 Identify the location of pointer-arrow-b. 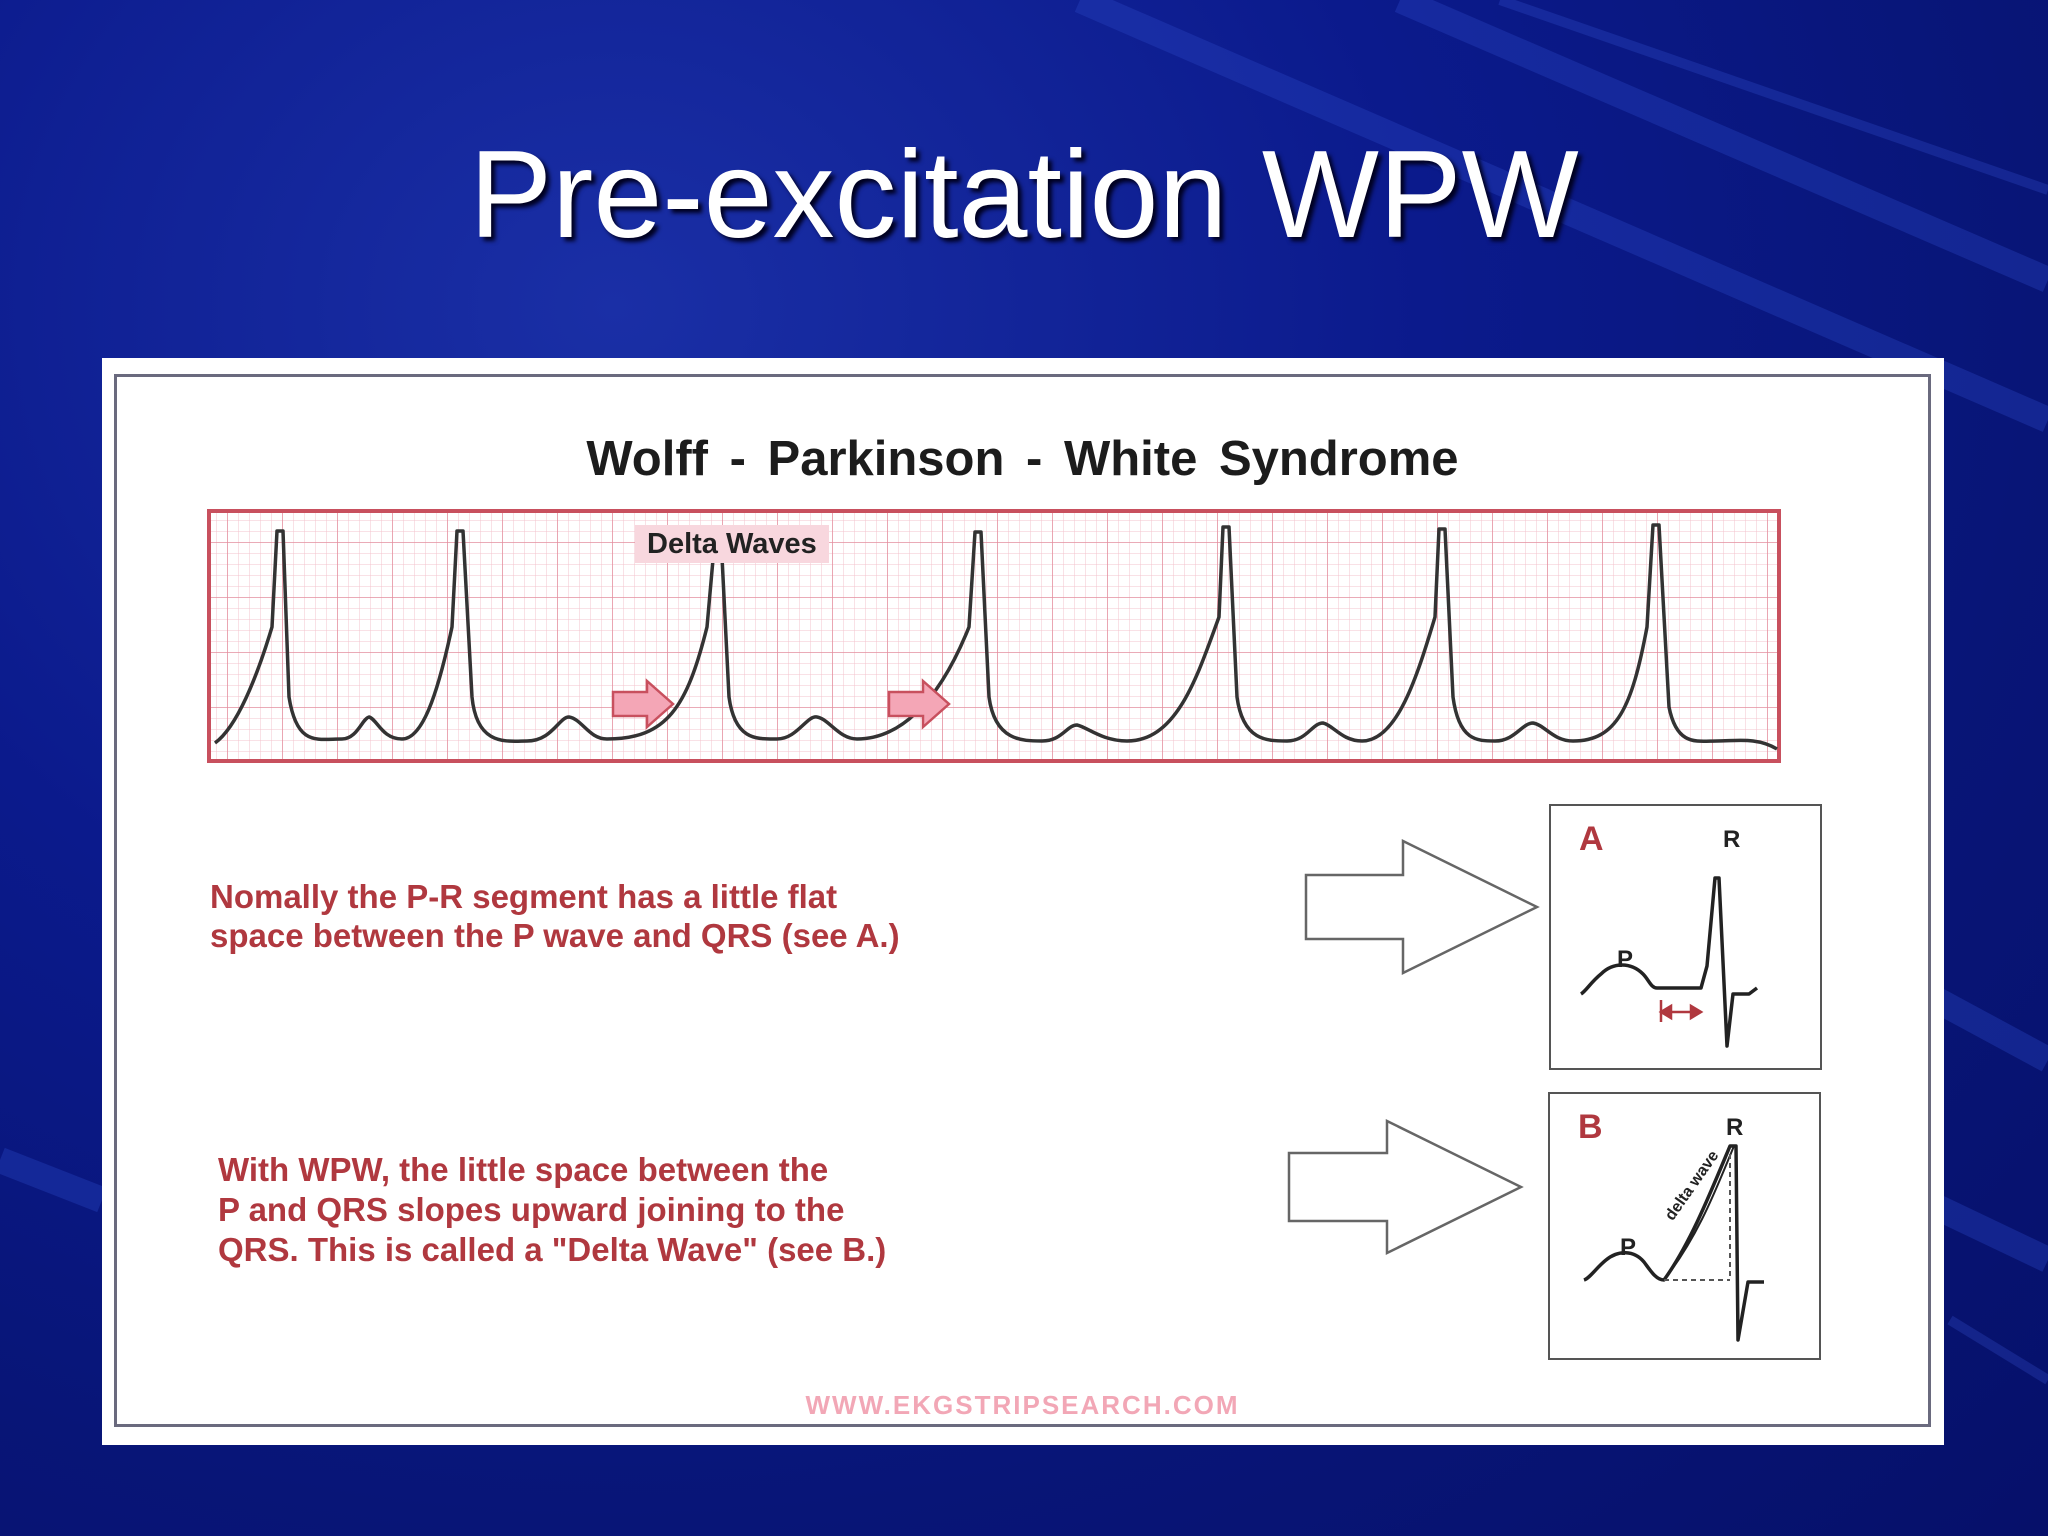
(1405, 1187).